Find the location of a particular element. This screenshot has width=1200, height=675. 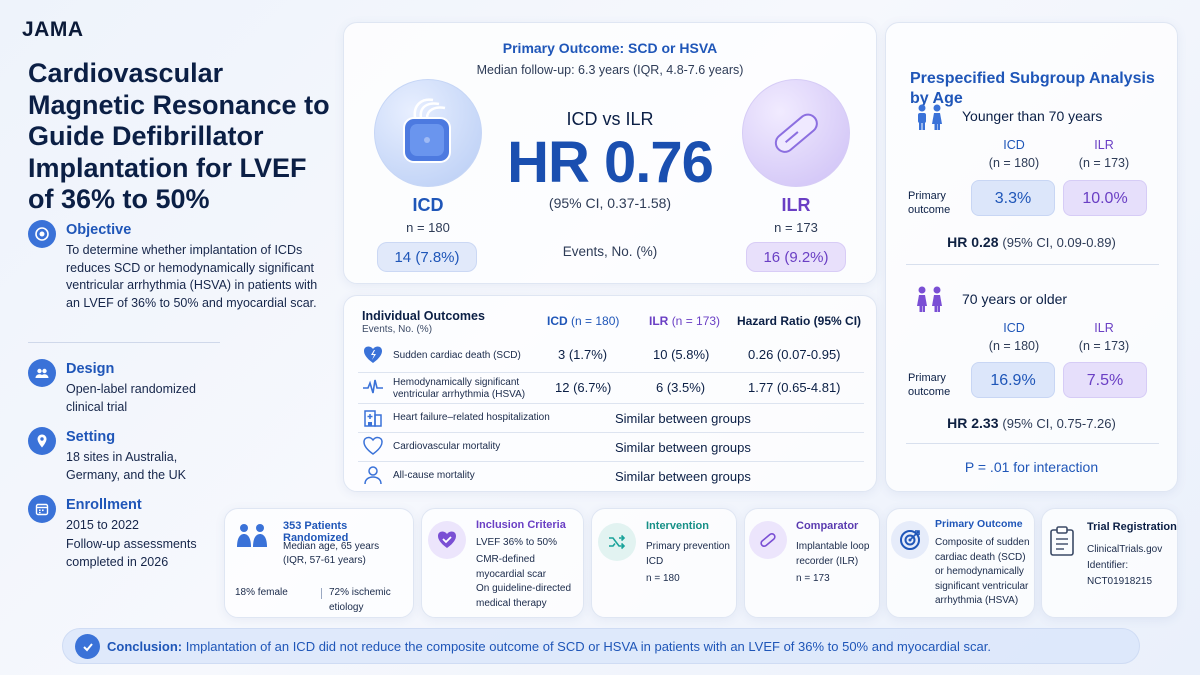

comparison-label: ICD vs ILR is located at coordinates (610, 119).